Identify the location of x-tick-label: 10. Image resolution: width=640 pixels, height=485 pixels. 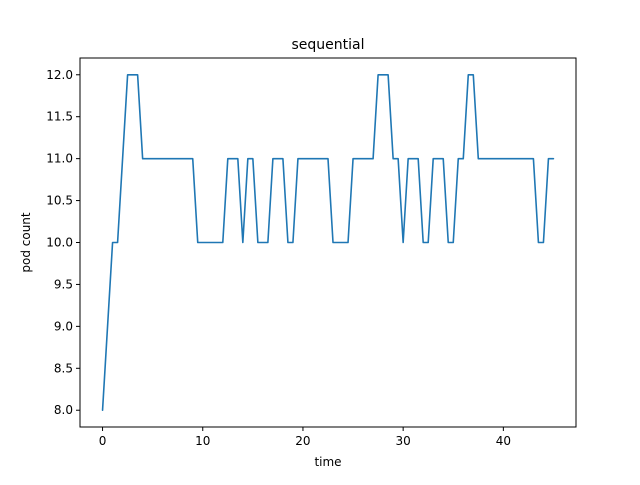
(202, 441).